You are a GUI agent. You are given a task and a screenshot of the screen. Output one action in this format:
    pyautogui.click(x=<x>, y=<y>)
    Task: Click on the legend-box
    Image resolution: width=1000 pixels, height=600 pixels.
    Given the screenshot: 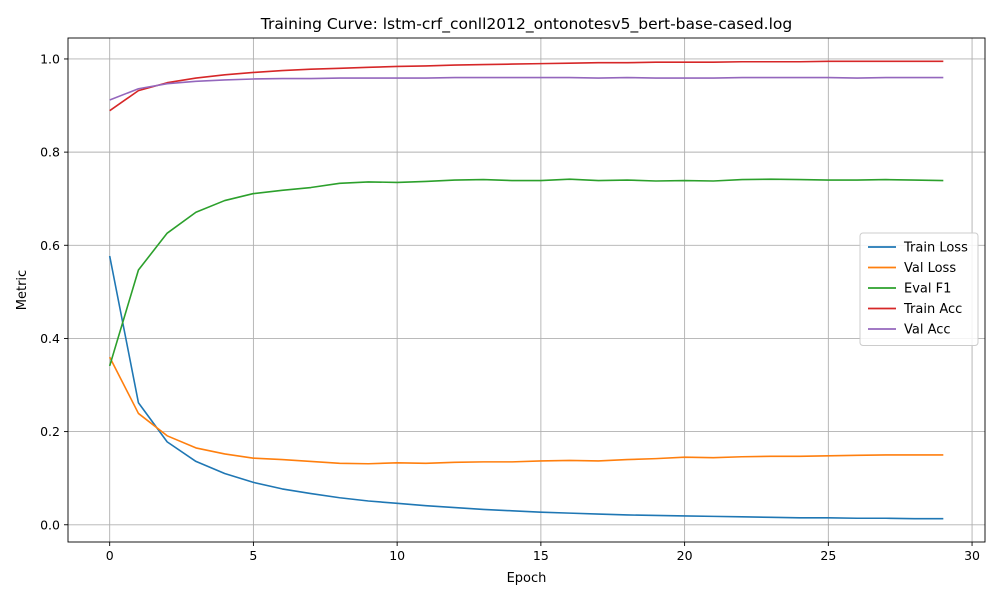 What is the action you would take?
    pyautogui.click(x=919, y=289)
    